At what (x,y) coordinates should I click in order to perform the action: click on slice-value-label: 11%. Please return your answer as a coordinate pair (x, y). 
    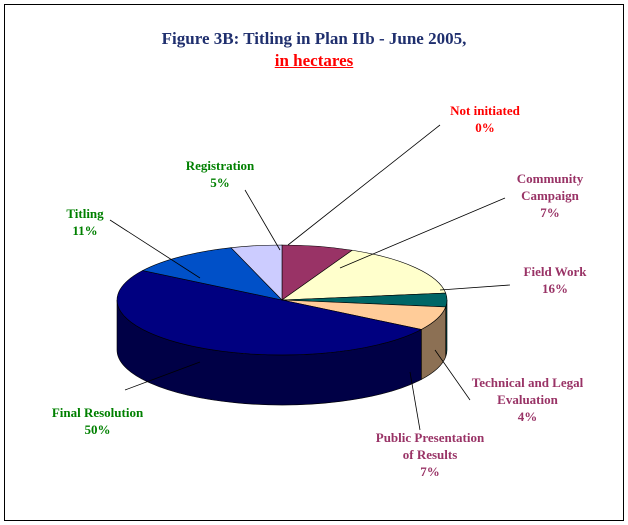
    Looking at the image, I should click on (85, 230).